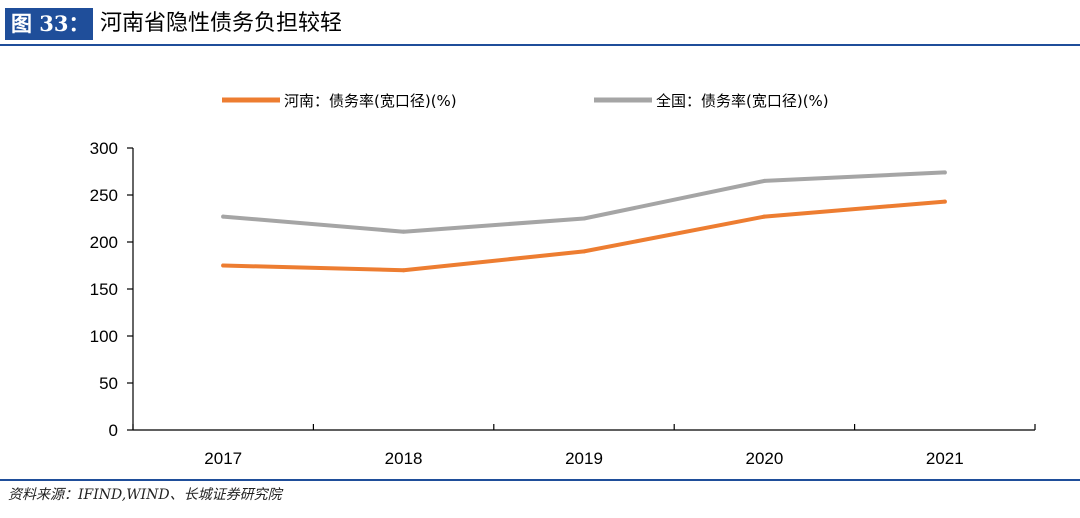  What do you see at coordinates (104, 336) in the screenshot?
I see `y-tick-label: 100` at bounding box center [104, 336].